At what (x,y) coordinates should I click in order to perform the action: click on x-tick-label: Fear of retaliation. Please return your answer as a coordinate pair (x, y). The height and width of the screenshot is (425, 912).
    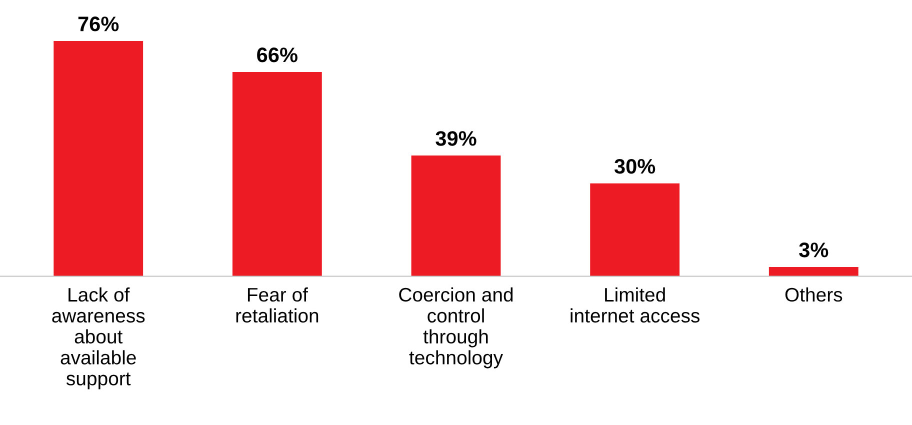
    Looking at the image, I should click on (277, 305).